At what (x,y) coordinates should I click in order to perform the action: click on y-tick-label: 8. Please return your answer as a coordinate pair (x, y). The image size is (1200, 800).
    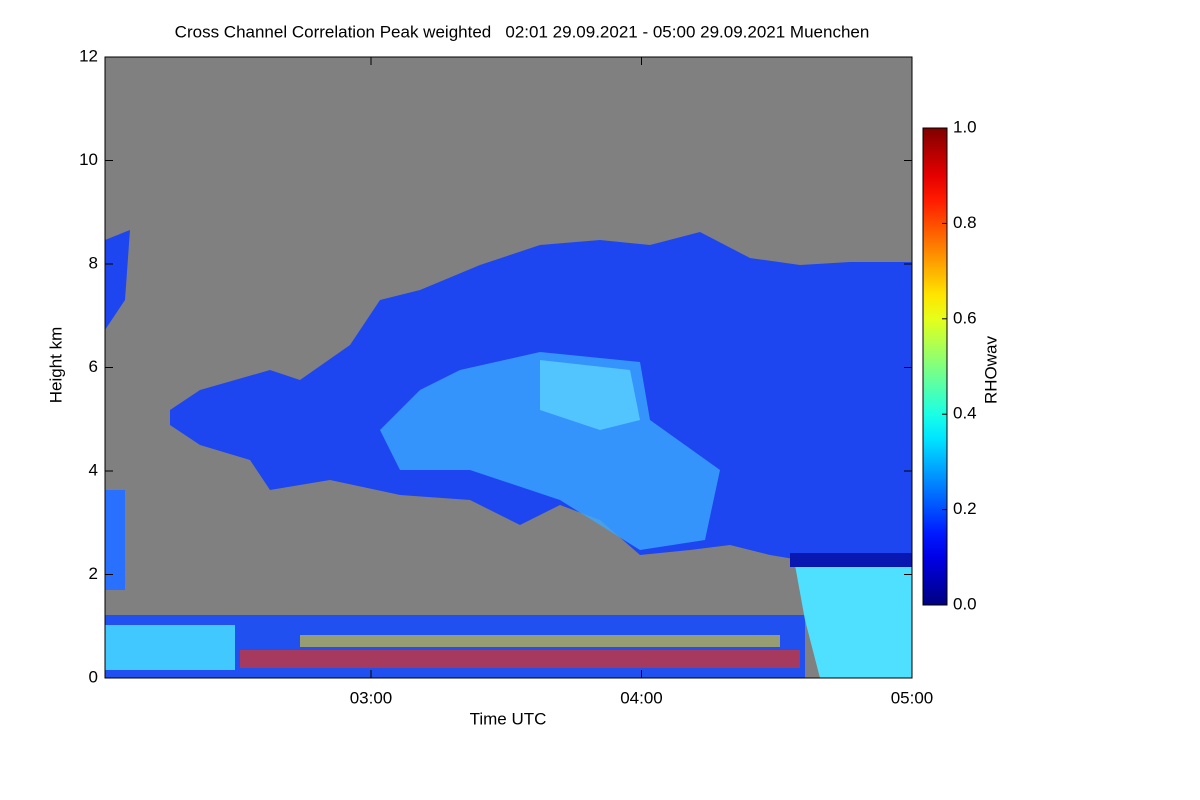
    Looking at the image, I should click on (93, 262).